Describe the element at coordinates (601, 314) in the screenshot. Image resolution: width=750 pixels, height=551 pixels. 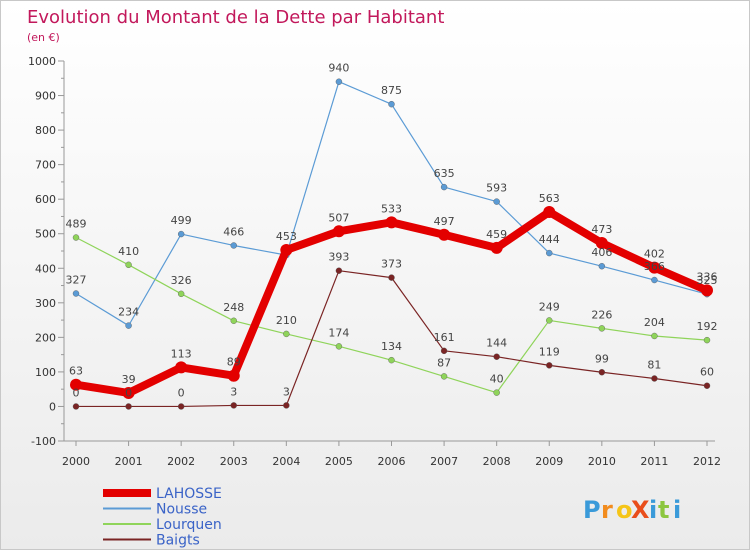
I see `data-label: 226` at that location.